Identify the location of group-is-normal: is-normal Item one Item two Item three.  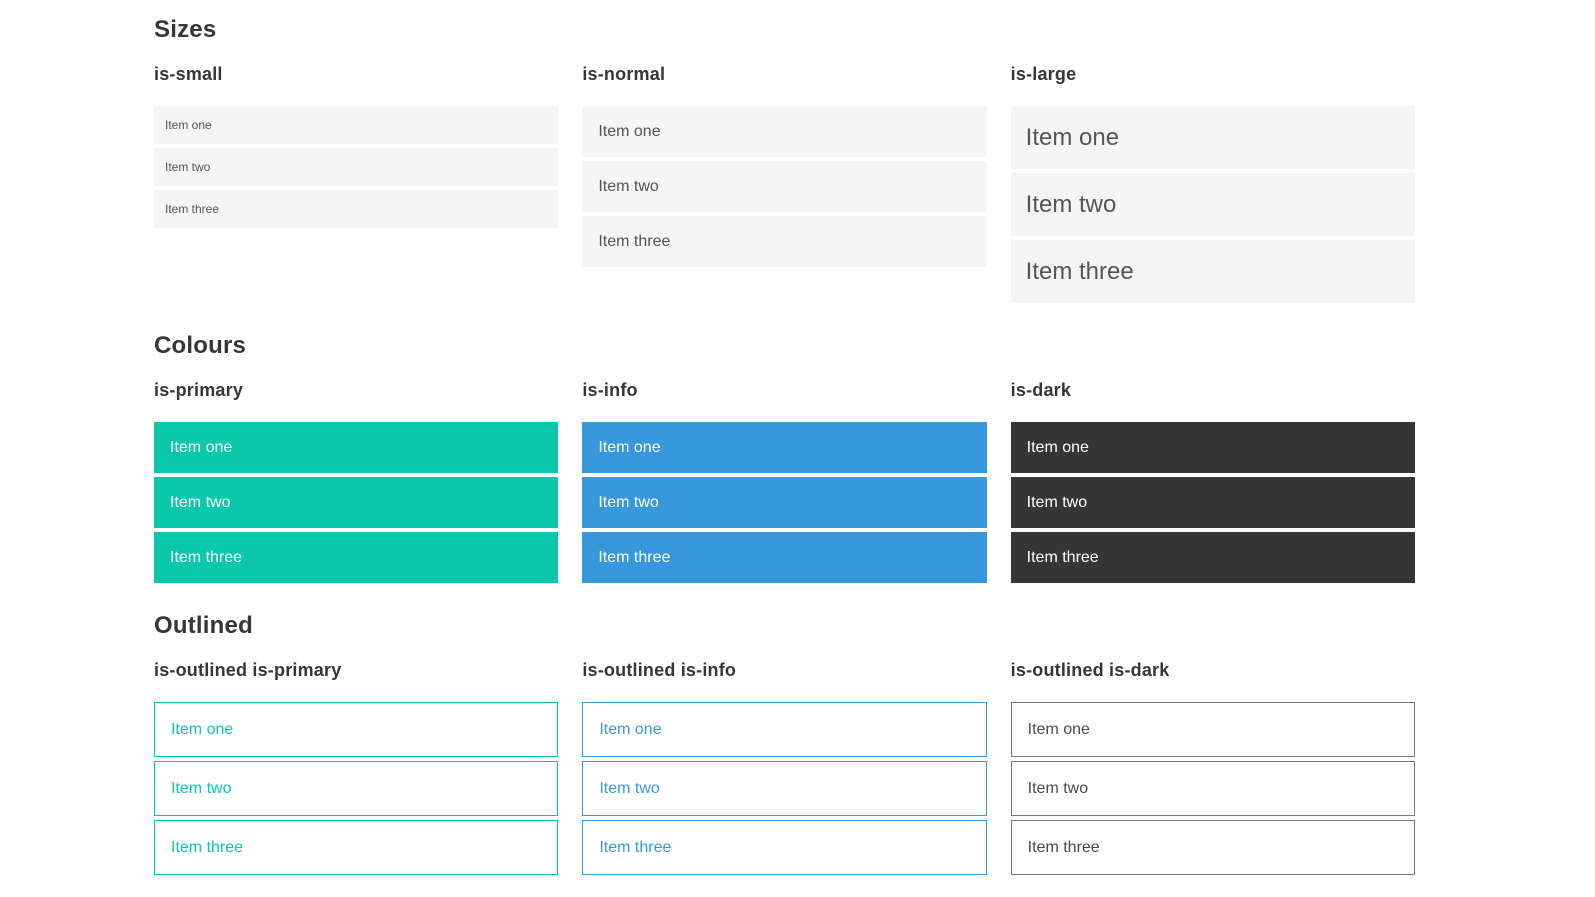
(784, 165).